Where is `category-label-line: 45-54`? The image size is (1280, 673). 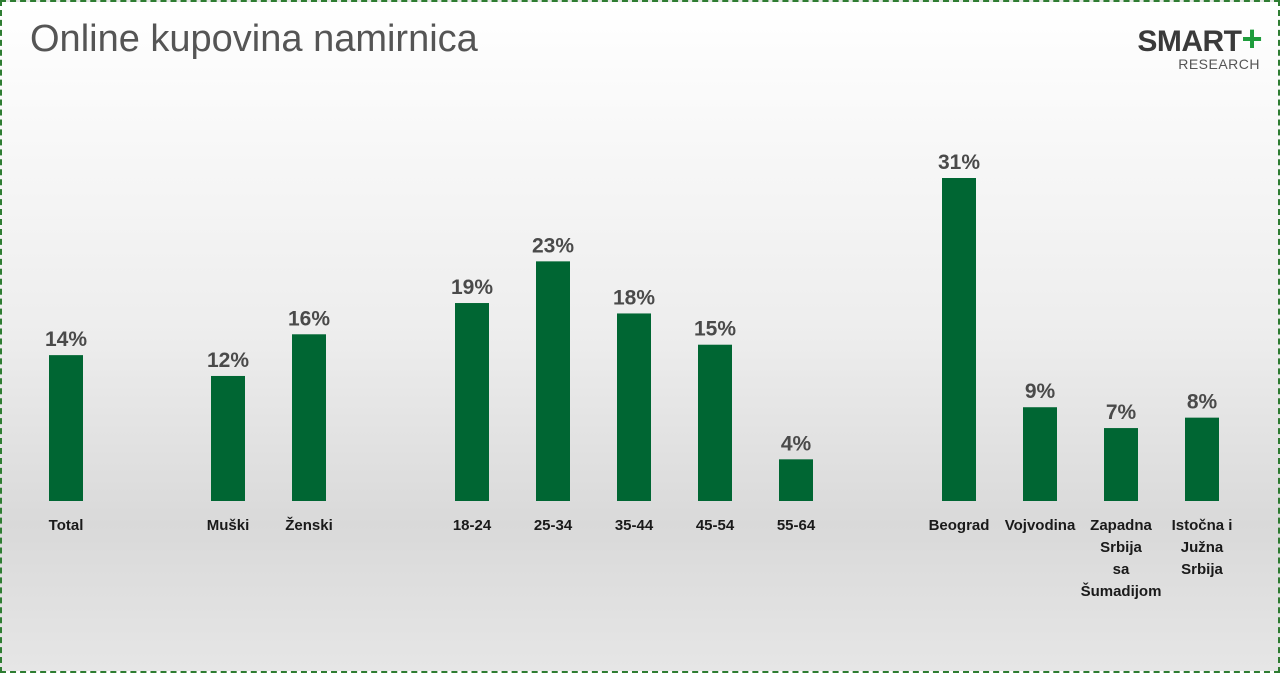 category-label-line: 45-54 is located at coordinates (715, 525).